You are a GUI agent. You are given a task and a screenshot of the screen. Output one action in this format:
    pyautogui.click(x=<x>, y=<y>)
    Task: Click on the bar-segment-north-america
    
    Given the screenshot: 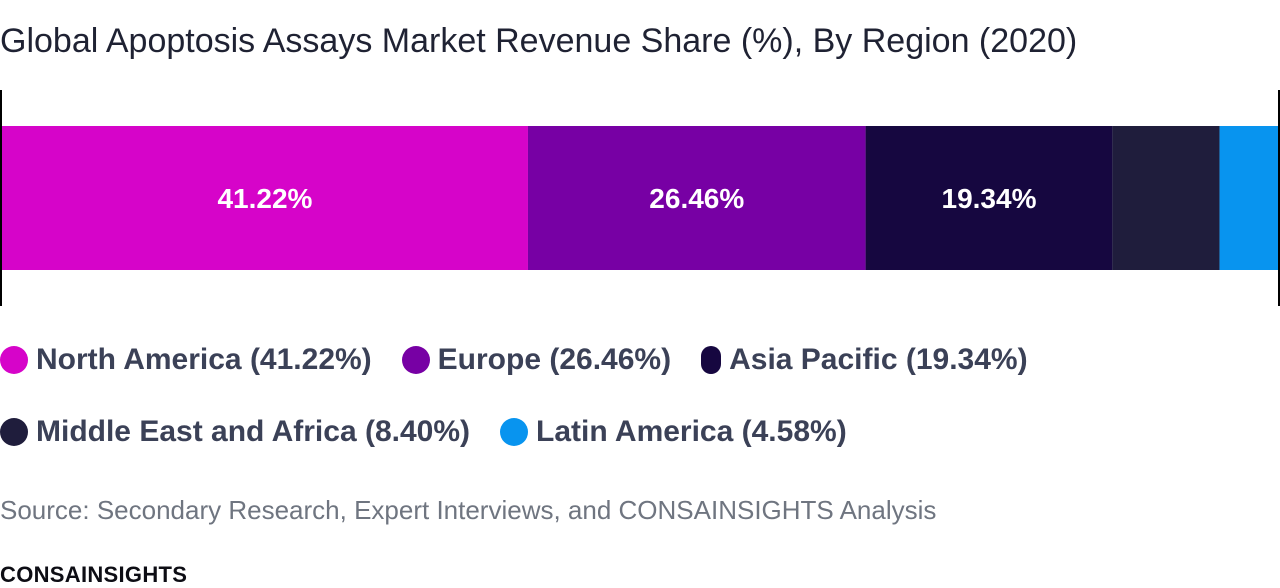 What is the action you would take?
    pyautogui.click(x=265, y=198)
    